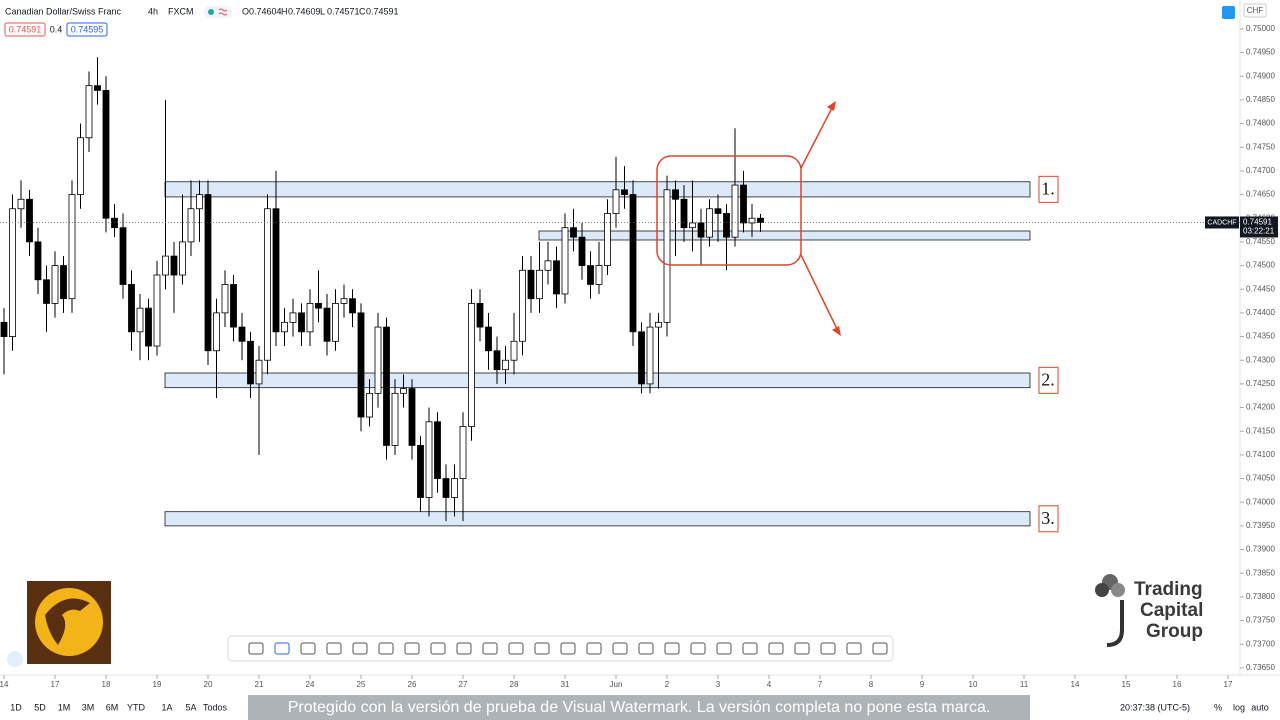 This screenshot has height=720, width=1280. What do you see at coordinates (1260, 99) in the screenshot?
I see `y-tick-label: 0.74850` at bounding box center [1260, 99].